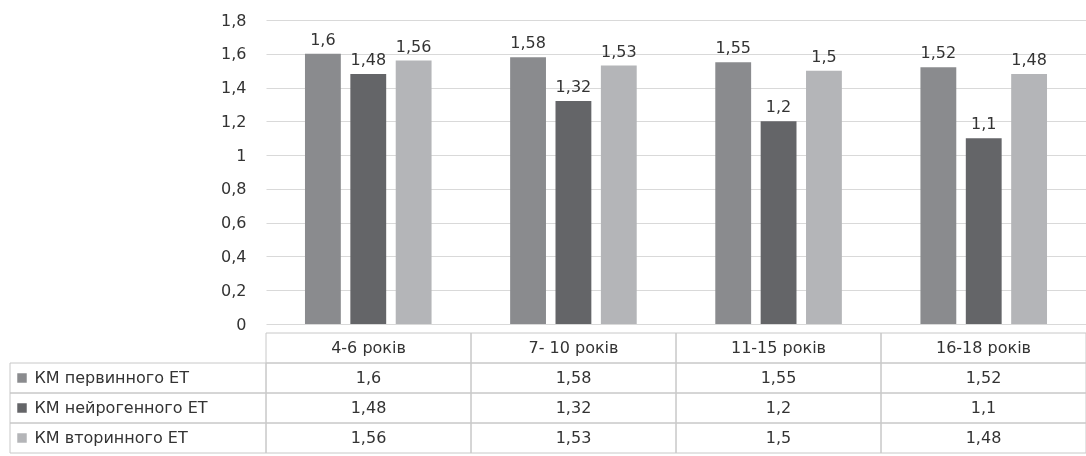 This screenshot has width=1086, height=456. What do you see at coordinates (618, 51) in the screenshot?
I see `text: 1,53` at bounding box center [618, 51].